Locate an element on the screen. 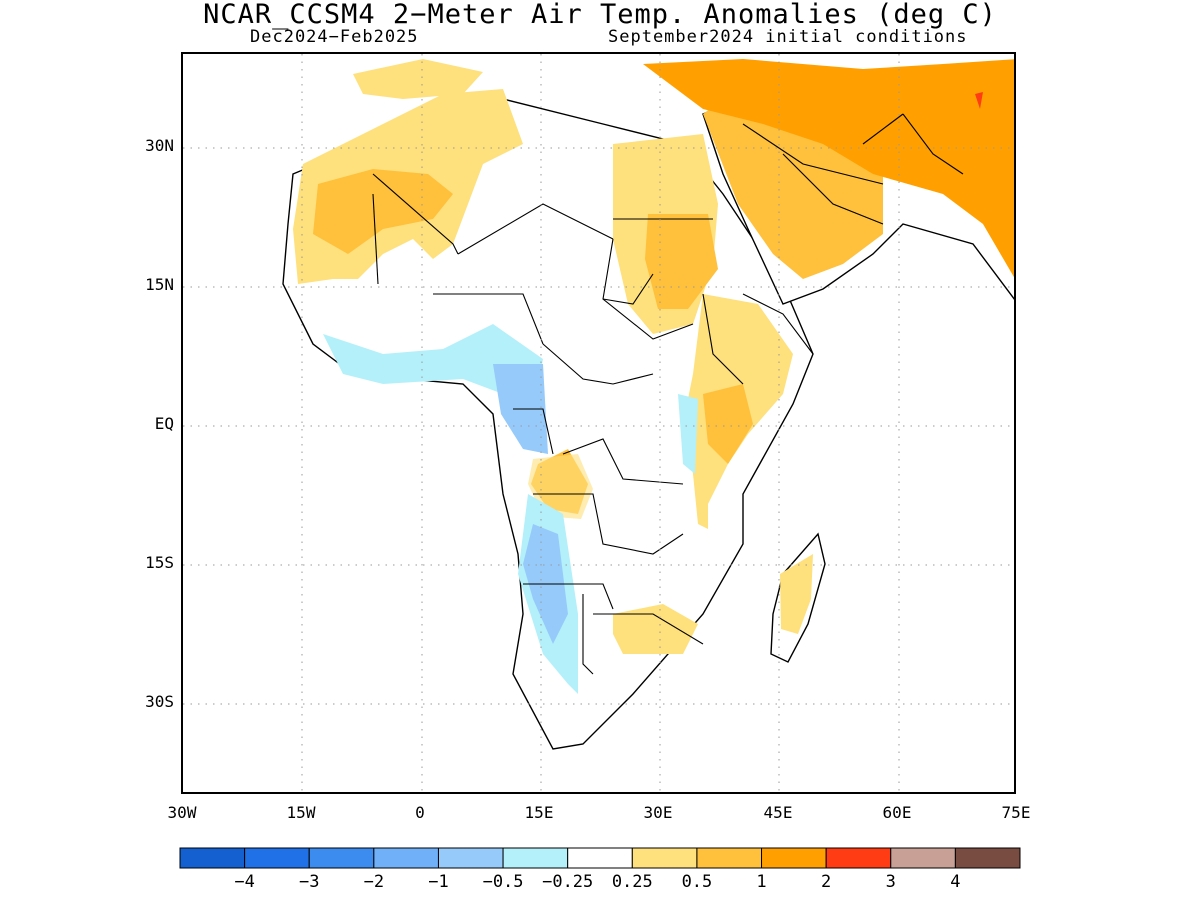  anomaly-madagascar is located at coordinates (796, 594).